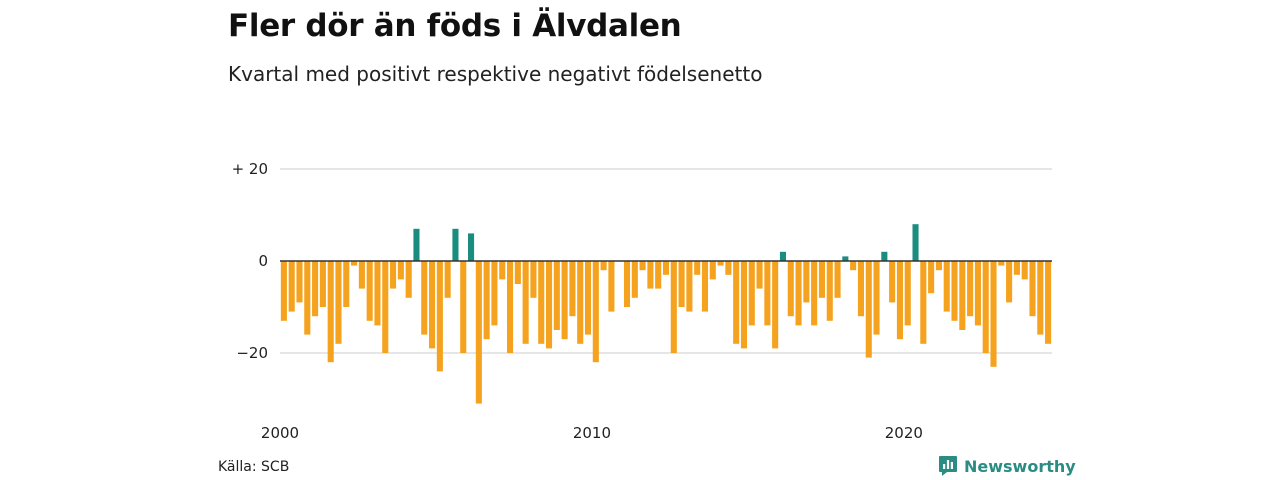 The image size is (1280, 480). Describe the element at coordinates (948, 466) in the screenshot. I see `bar-chart-speech-icon` at that location.